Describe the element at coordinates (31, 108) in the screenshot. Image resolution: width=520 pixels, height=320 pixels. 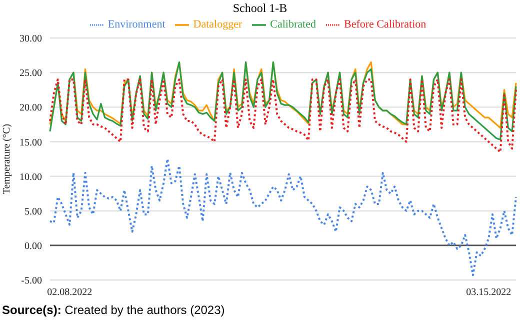
I see `y-tick-label: 20.00` at that location.